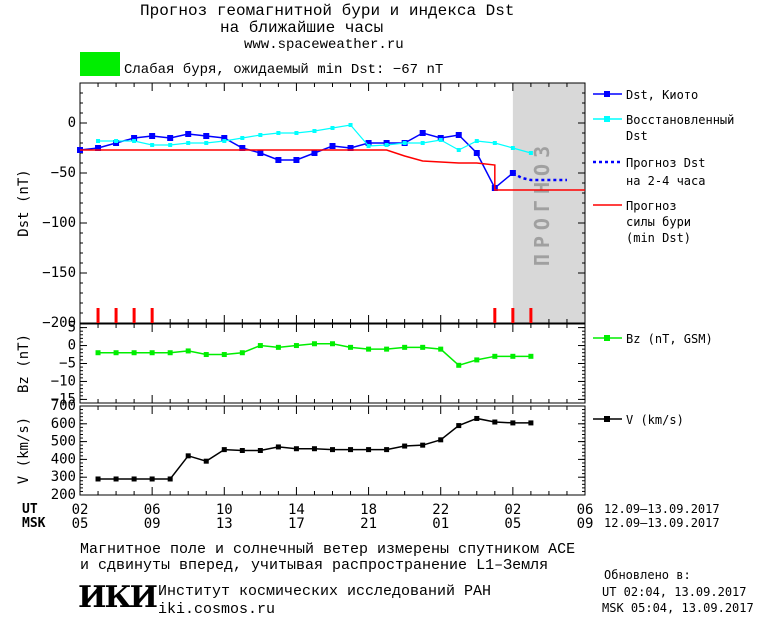 This screenshot has height=620, width=760. What do you see at coordinates (662, 523) in the screenshot?
I see `date-range-msk: 12.09–13.09.2017` at bounding box center [662, 523].